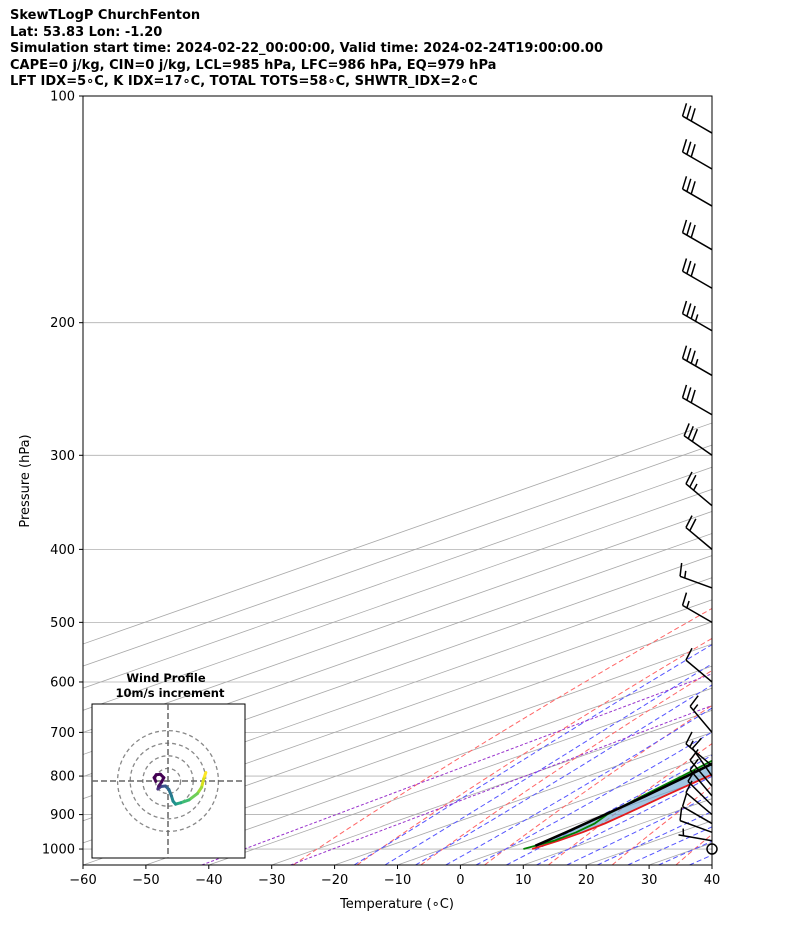 This screenshot has width=794, height=937. What do you see at coordinates (166, 678) in the screenshot?
I see `inset-title: Wind Profile` at bounding box center [166, 678].